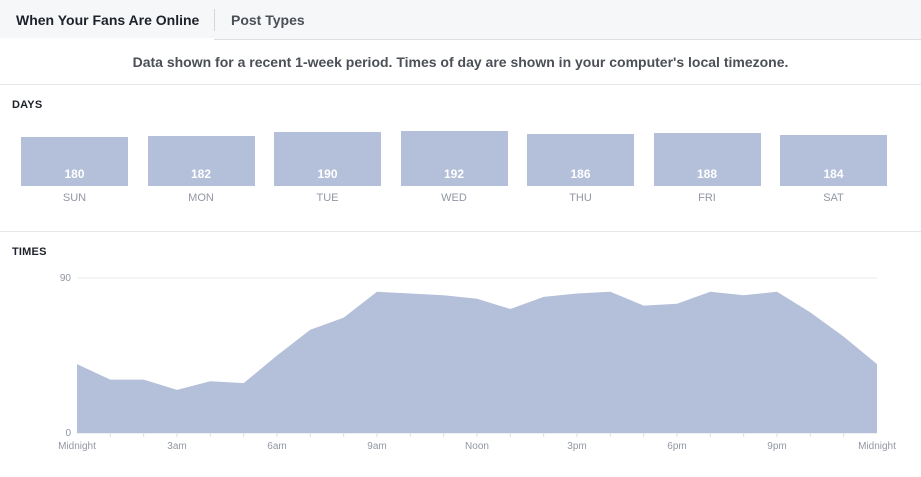 The image size is (921, 477). What do you see at coordinates (201, 198) in the screenshot?
I see `day-axis-label: MON` at bounding box center [201, 198].